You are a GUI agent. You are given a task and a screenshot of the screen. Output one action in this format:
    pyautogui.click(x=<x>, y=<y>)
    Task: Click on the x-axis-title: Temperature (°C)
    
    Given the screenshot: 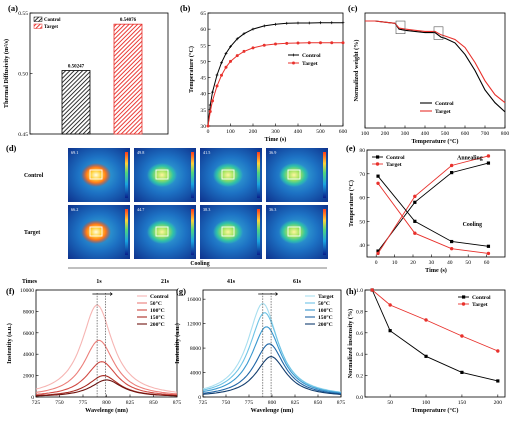 What is the action you would take?
    pyautogui.click(x=435, y=141)
    